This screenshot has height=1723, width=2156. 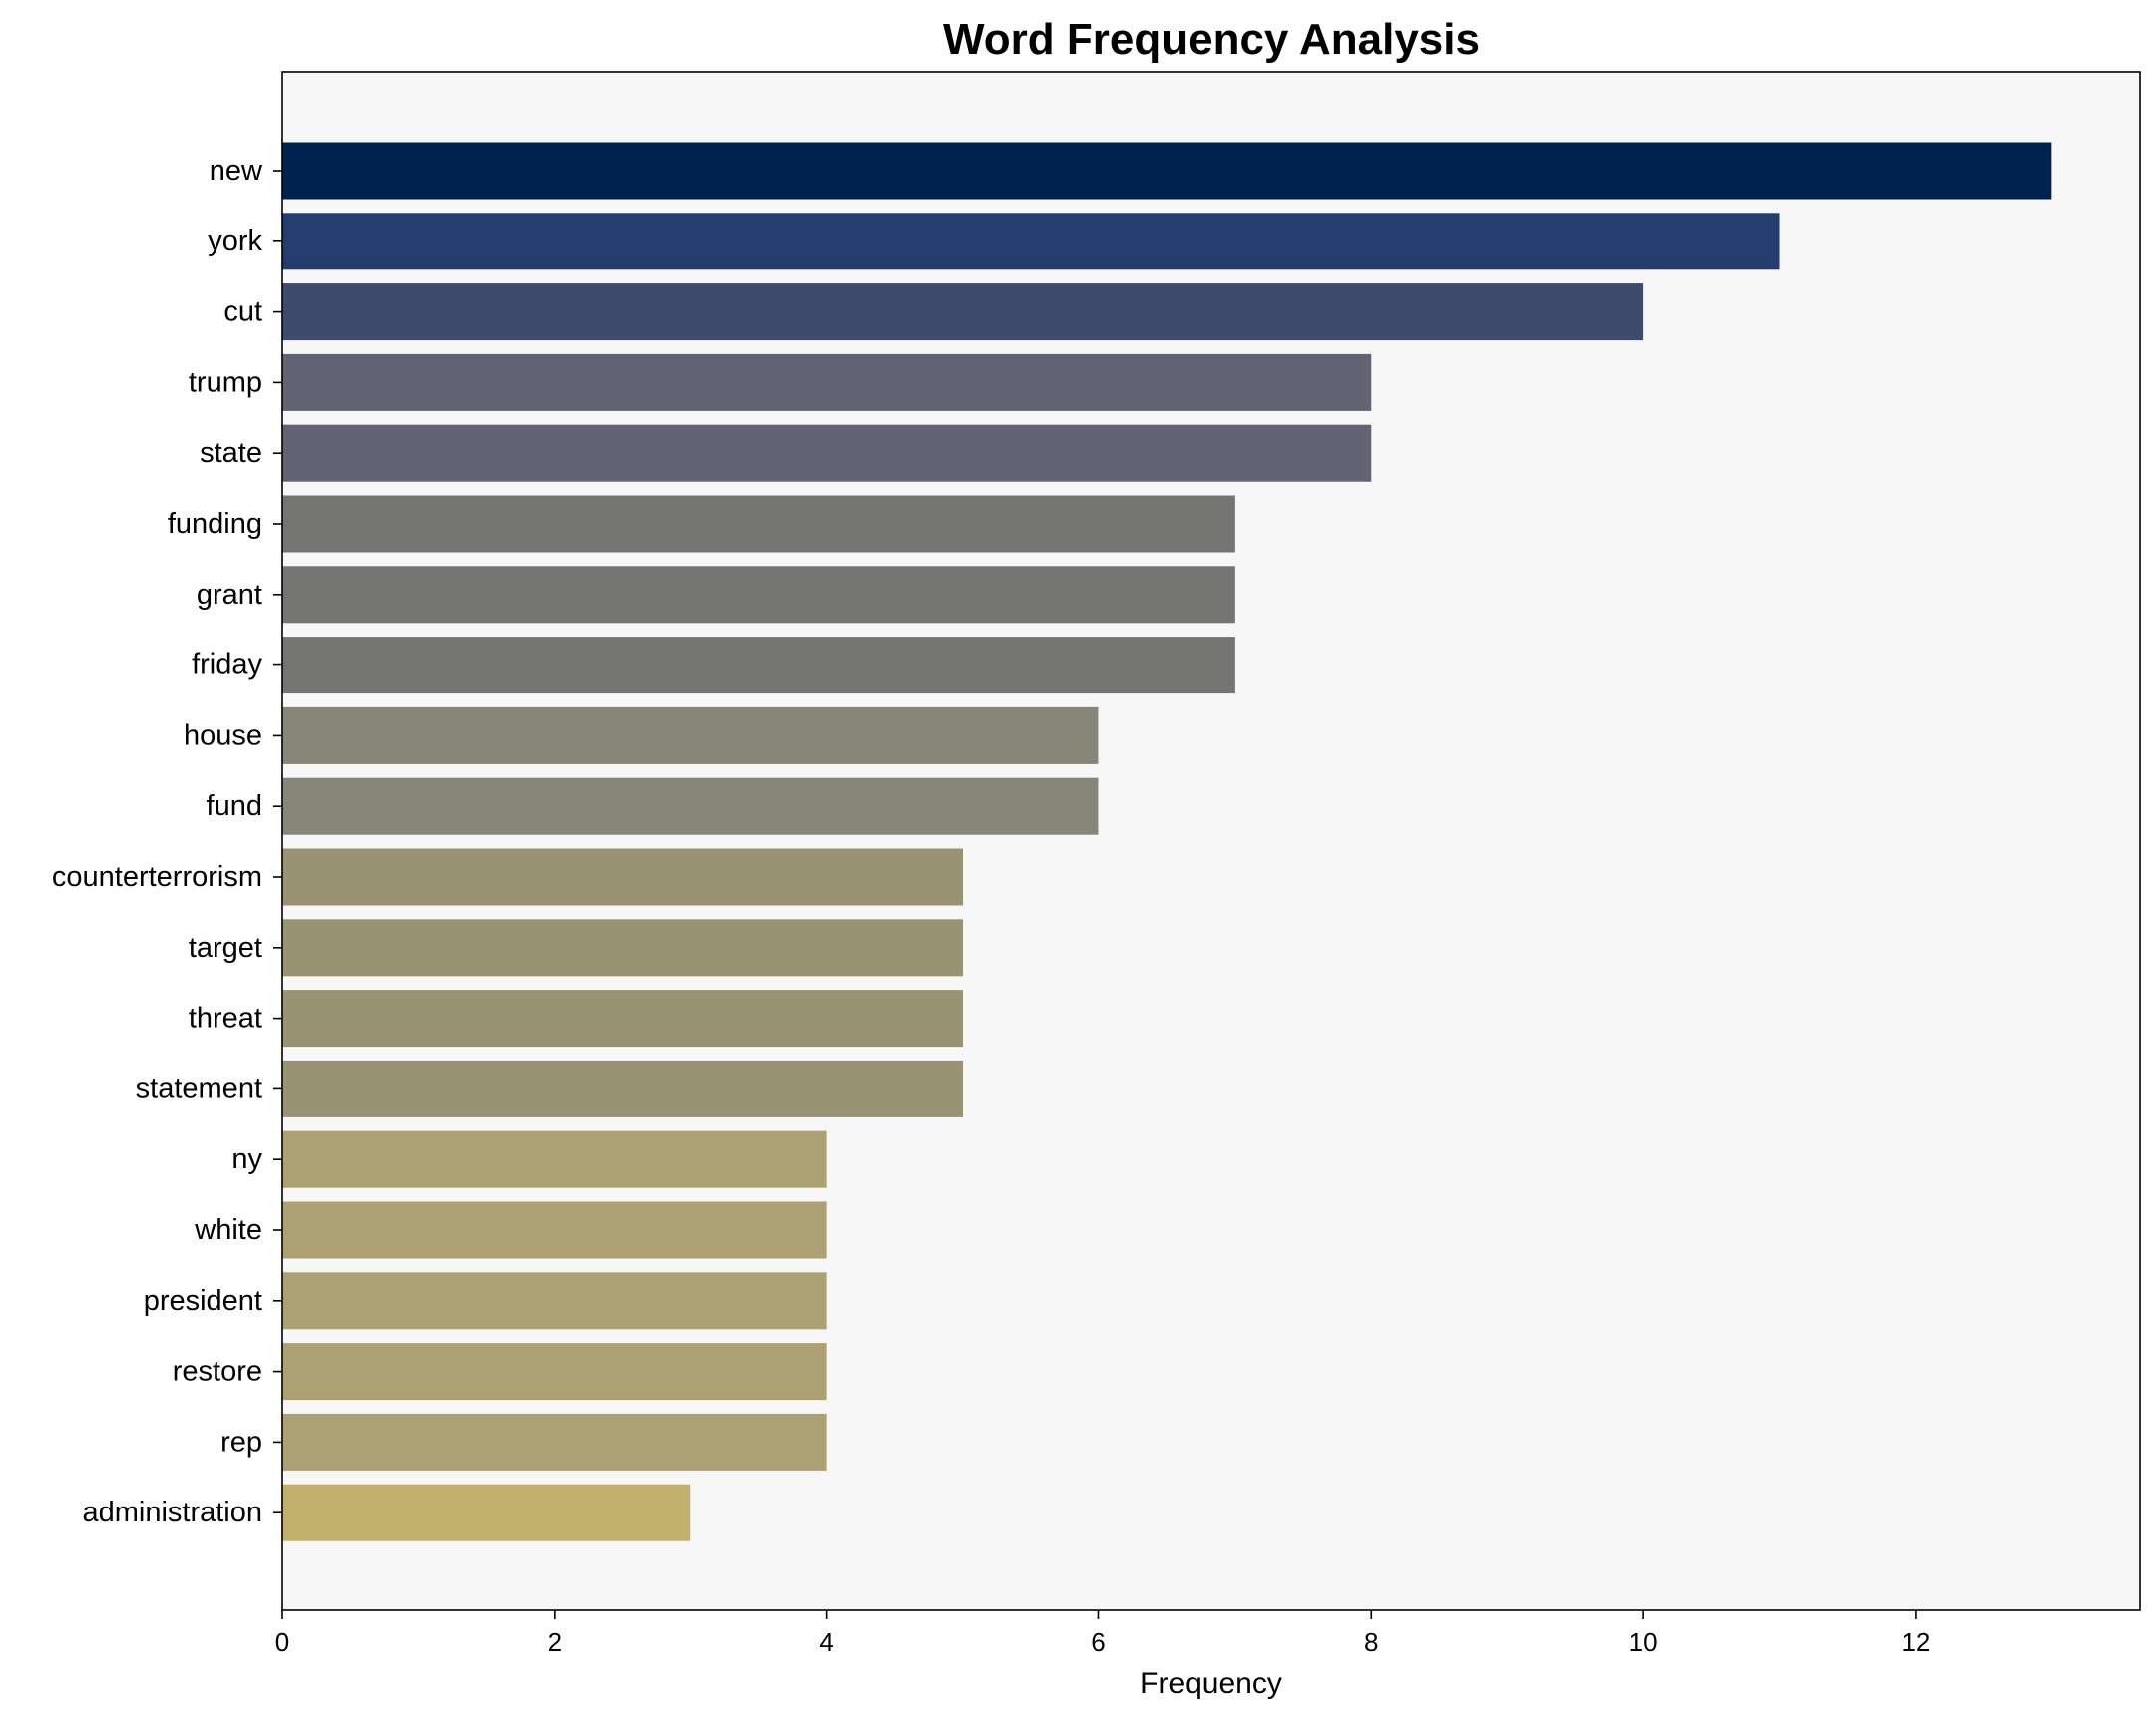 What do you see at coordinates (225, 382) in the screenshot?
I see `y-tick-label: trump` at bounding box center [225, 382].